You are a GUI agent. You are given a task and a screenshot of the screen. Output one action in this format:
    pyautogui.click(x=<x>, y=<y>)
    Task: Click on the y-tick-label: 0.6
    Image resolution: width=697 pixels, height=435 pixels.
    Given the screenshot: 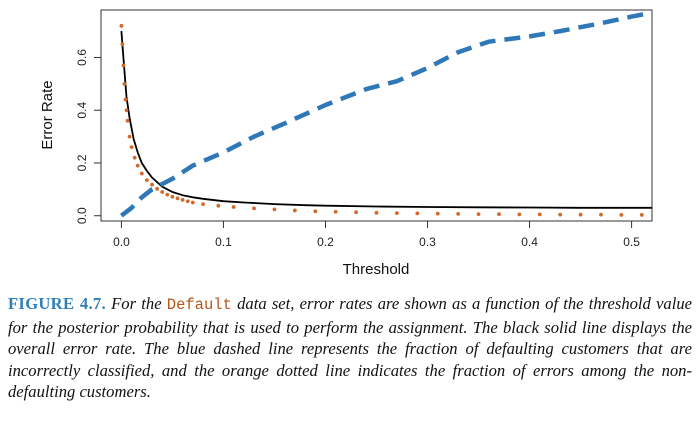 What is the action you would take?
    pyautogui.click(x=82, y=57)
    